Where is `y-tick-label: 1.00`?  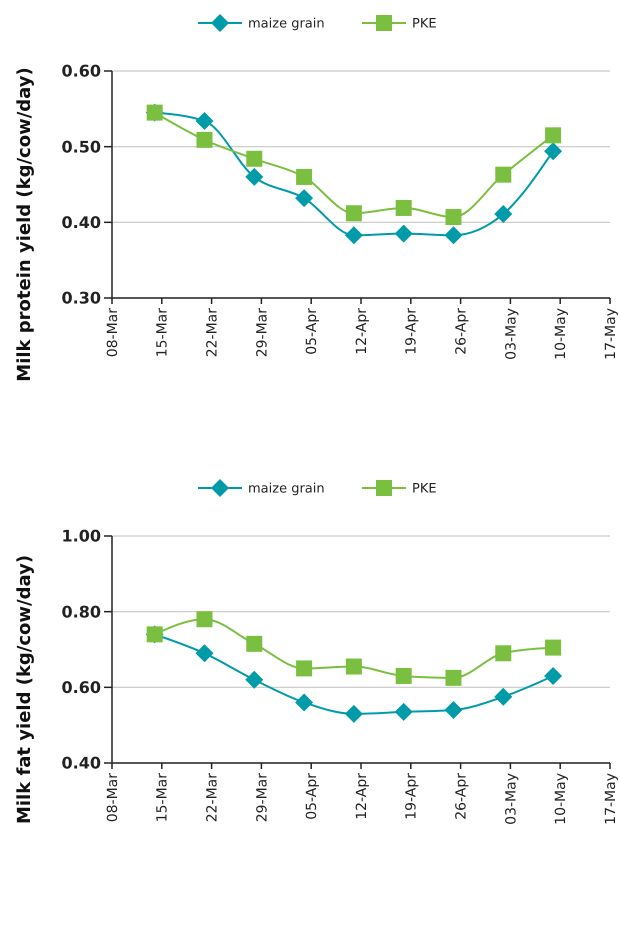 y-tick-label: 1.00 is located at coordinates (81, 536).